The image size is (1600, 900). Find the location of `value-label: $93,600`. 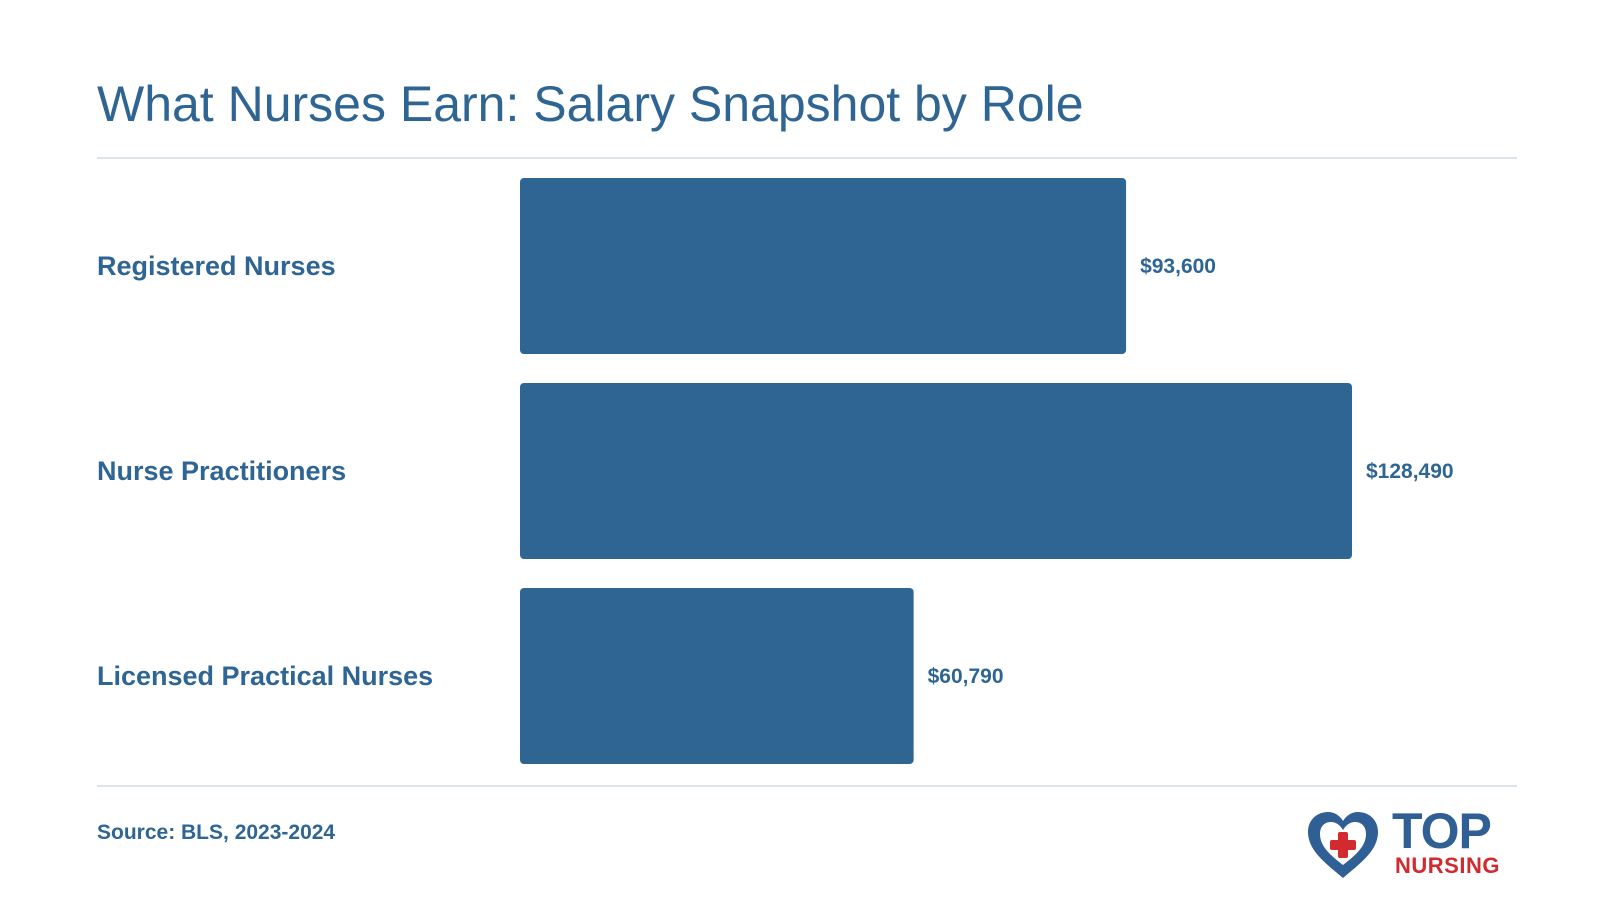

value-label: $93,600 is located at coordinates (1178, 266).